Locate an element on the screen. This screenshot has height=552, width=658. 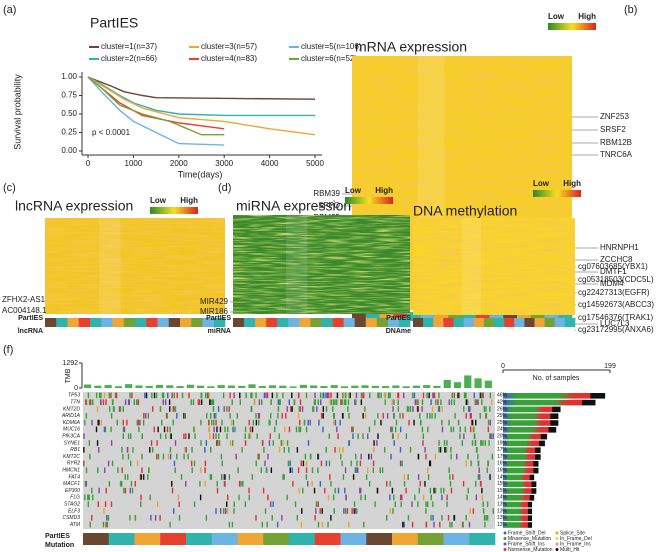
legend-high: High is located at coordinates (189, 200).